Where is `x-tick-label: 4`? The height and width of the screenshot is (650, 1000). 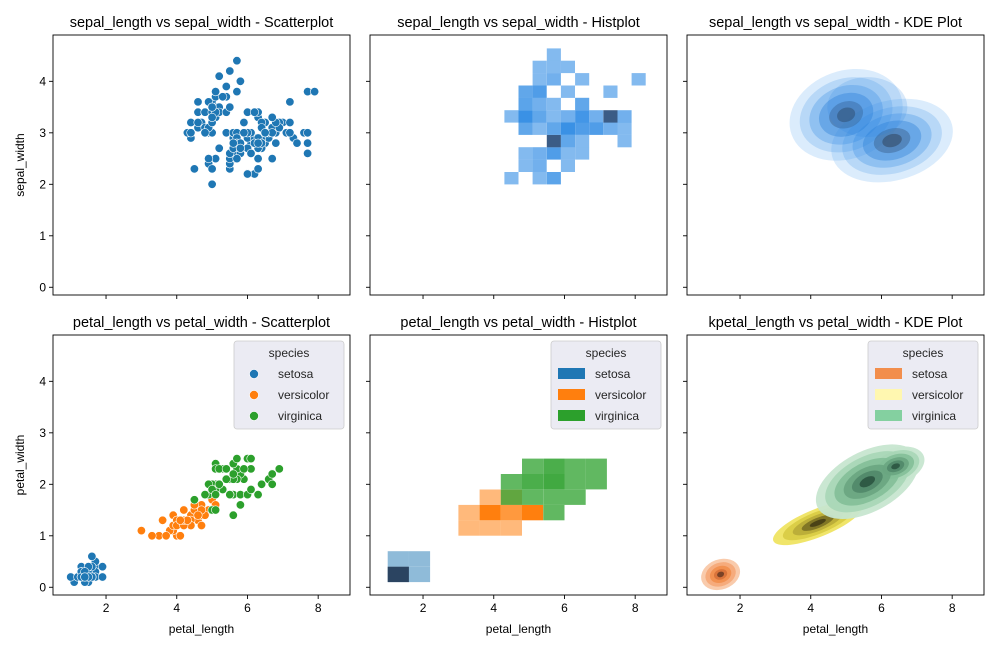 x-tick-label: 4 is located at coordinates (493, 608).